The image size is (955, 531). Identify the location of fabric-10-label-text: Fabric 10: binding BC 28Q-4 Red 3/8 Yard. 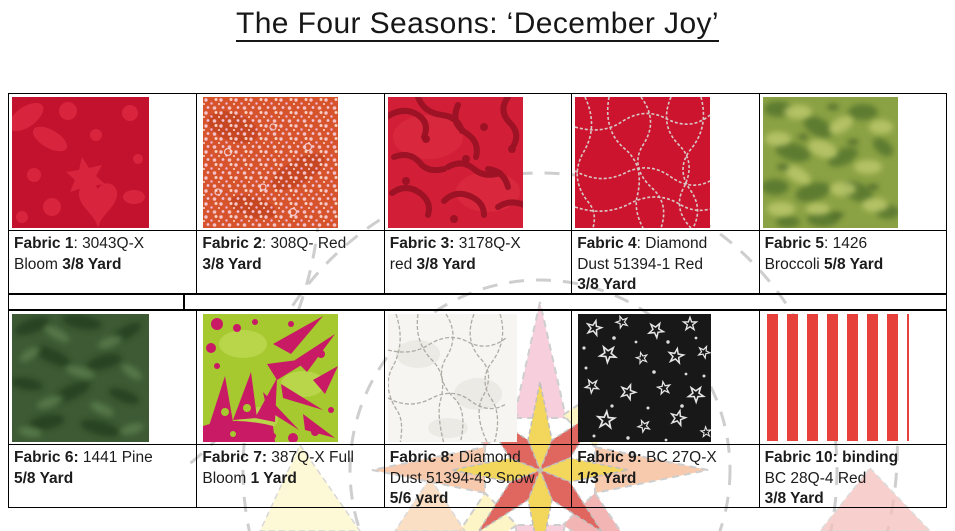
(831, 478).